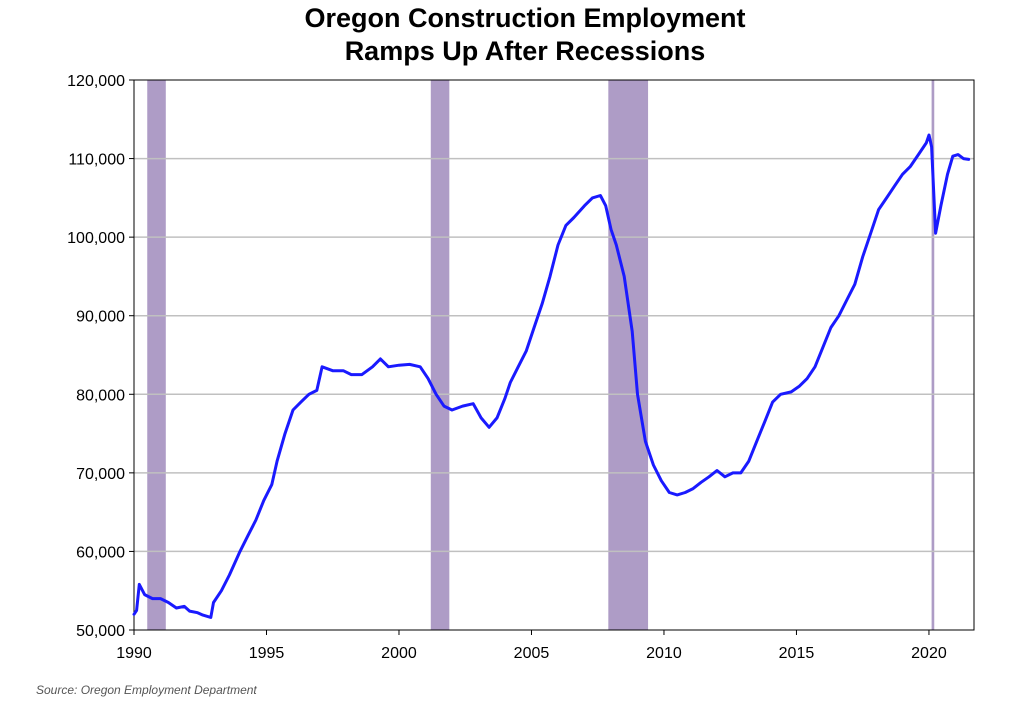 Image resolution: width=1021 pixels, height=719 pixels. What do you see at coordinates (100, 552) in the screenshot?
I see `y-tick-label-1: 60,000` at bounding box center [100, 552].